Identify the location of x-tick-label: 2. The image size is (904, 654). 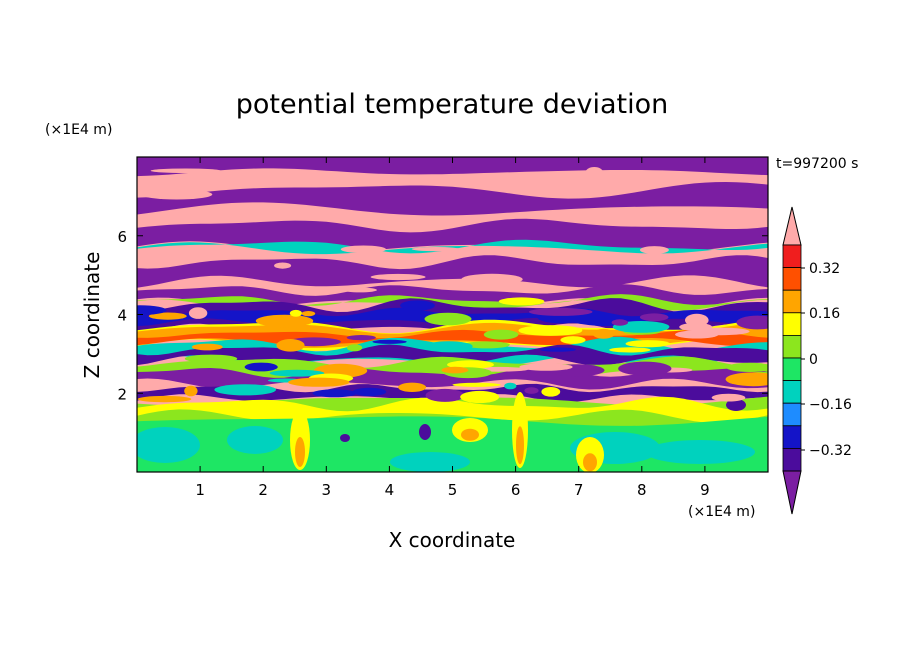
(263, 490).